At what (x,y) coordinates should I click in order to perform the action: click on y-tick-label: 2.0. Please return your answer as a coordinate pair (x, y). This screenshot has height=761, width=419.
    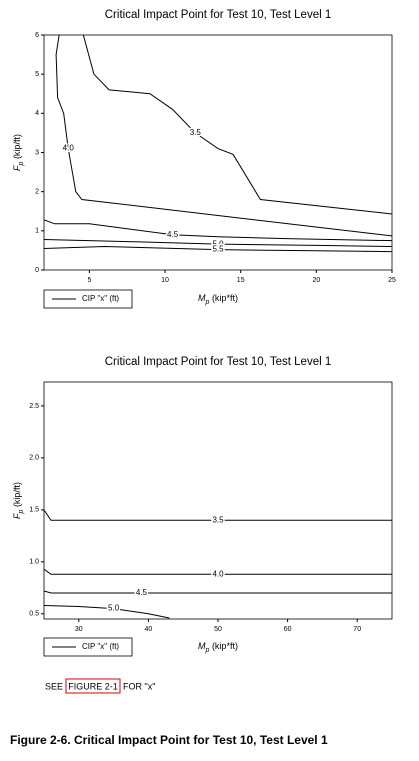
    Looking at the image, I should click on (34, 458).